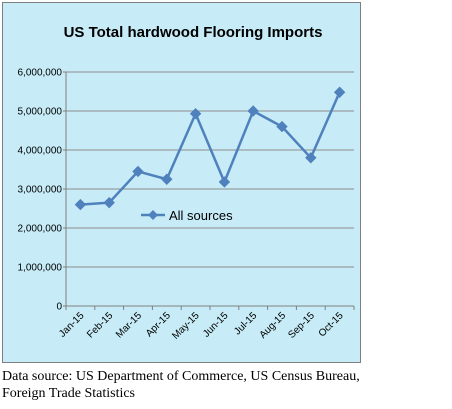 This screenshot has width=452, height=409. What do you see at coordinates (153, 215) in the screenshot?
I see `legend-marker` at bounding box center [153, 215].